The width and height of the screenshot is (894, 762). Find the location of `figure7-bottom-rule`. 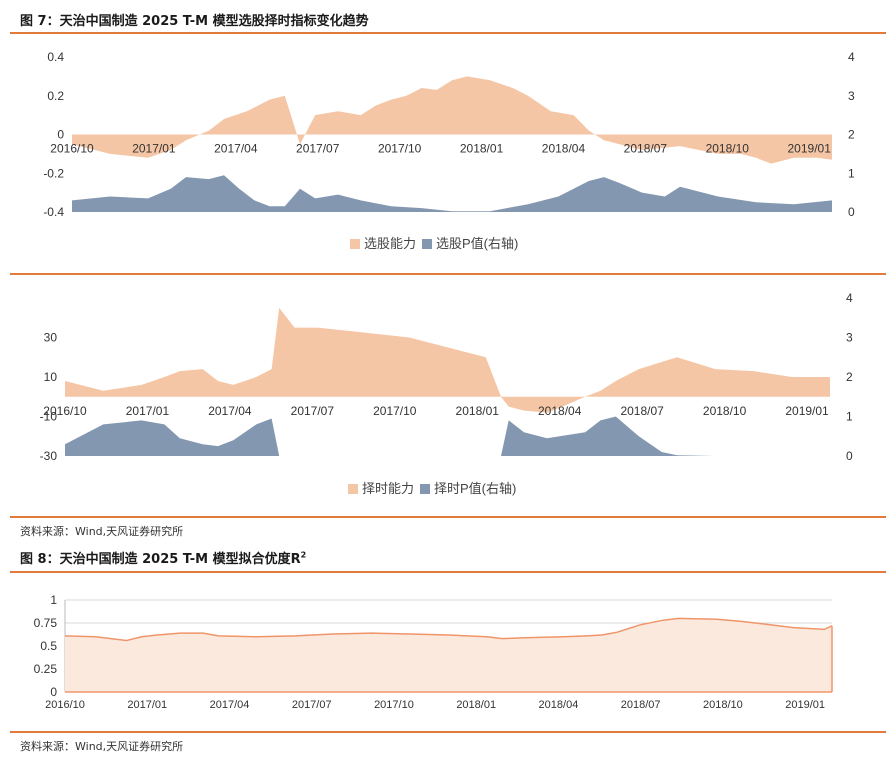

figure7-bottom-rule is located at coordinates (448, 517).